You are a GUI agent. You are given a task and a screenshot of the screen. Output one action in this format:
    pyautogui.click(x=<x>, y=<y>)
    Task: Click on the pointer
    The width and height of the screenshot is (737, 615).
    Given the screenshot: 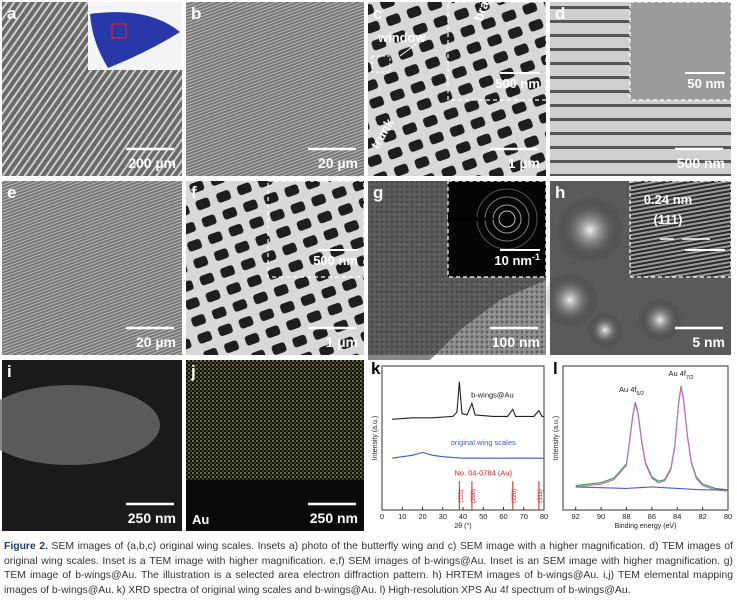 What is the action you would take?
    pyautogui.click(x=408, y=50)
    